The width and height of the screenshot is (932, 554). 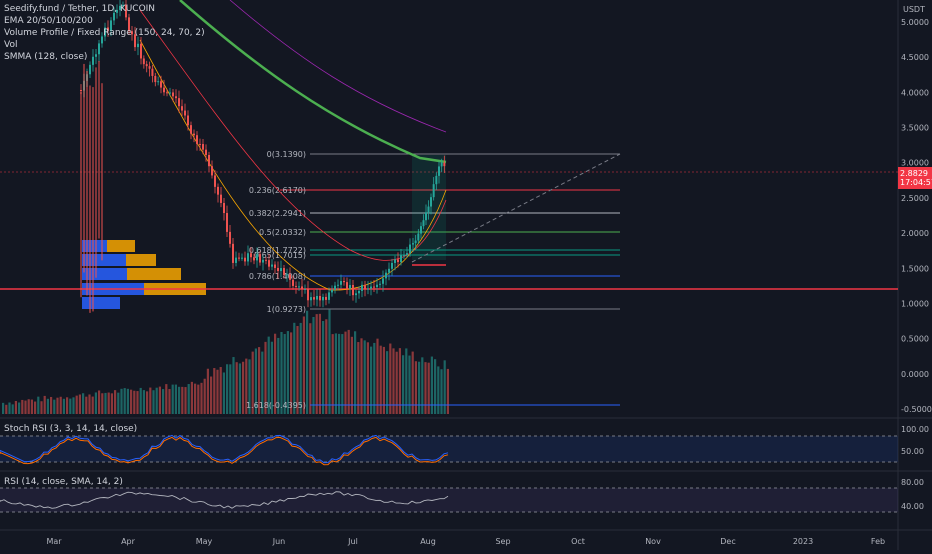 What do you see at coordinates (80, 9) in the screenshot?
I see `legend-pair: Seedify.fund / Tether, 1D, KUCOIN` at bounding box center [80, 9].